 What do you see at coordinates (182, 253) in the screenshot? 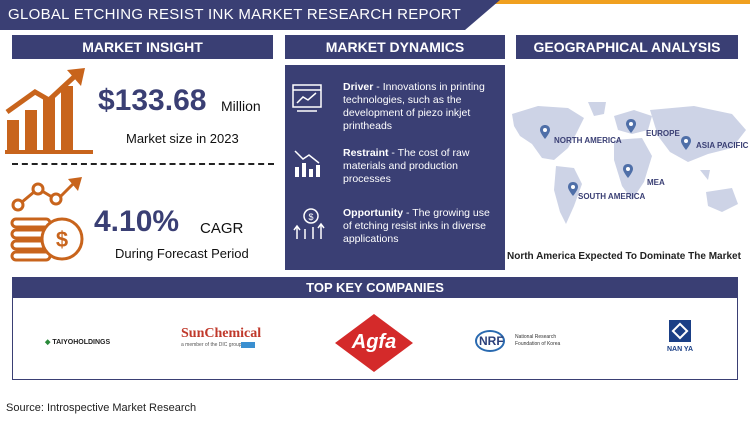
I see `cagr-caption: During Forecast Period` at bounding box center [182, 253].